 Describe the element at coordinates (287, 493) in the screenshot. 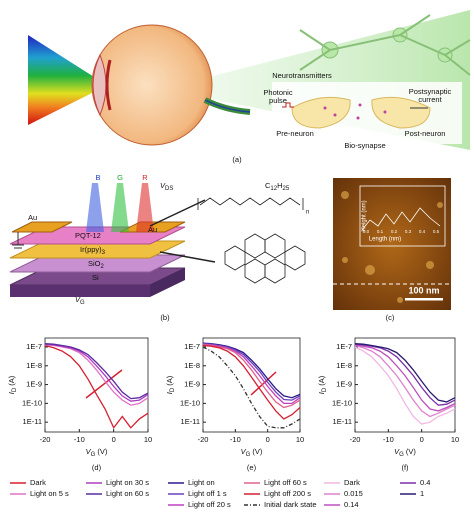

I see `legend-label: Light off 200 s` at that location.